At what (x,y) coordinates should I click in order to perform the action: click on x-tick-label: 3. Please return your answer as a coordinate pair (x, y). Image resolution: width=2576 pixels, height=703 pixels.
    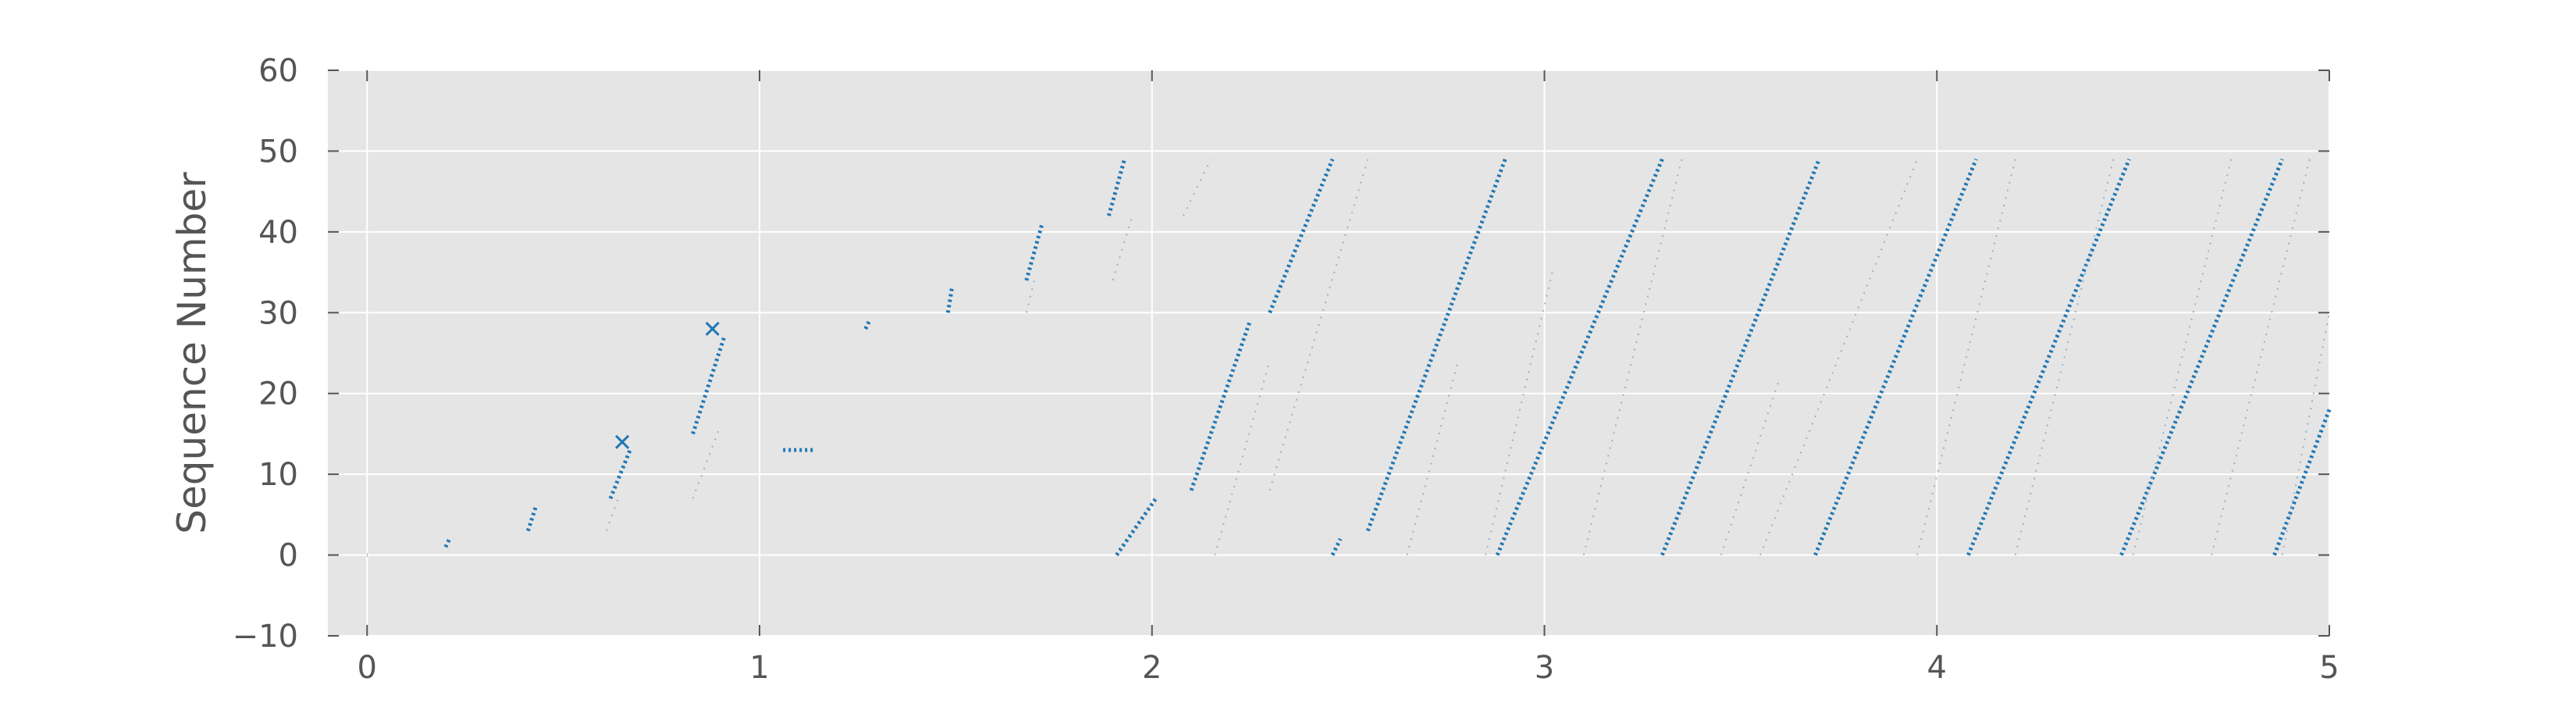
    Looking at the image, I should click on (1544, 668).